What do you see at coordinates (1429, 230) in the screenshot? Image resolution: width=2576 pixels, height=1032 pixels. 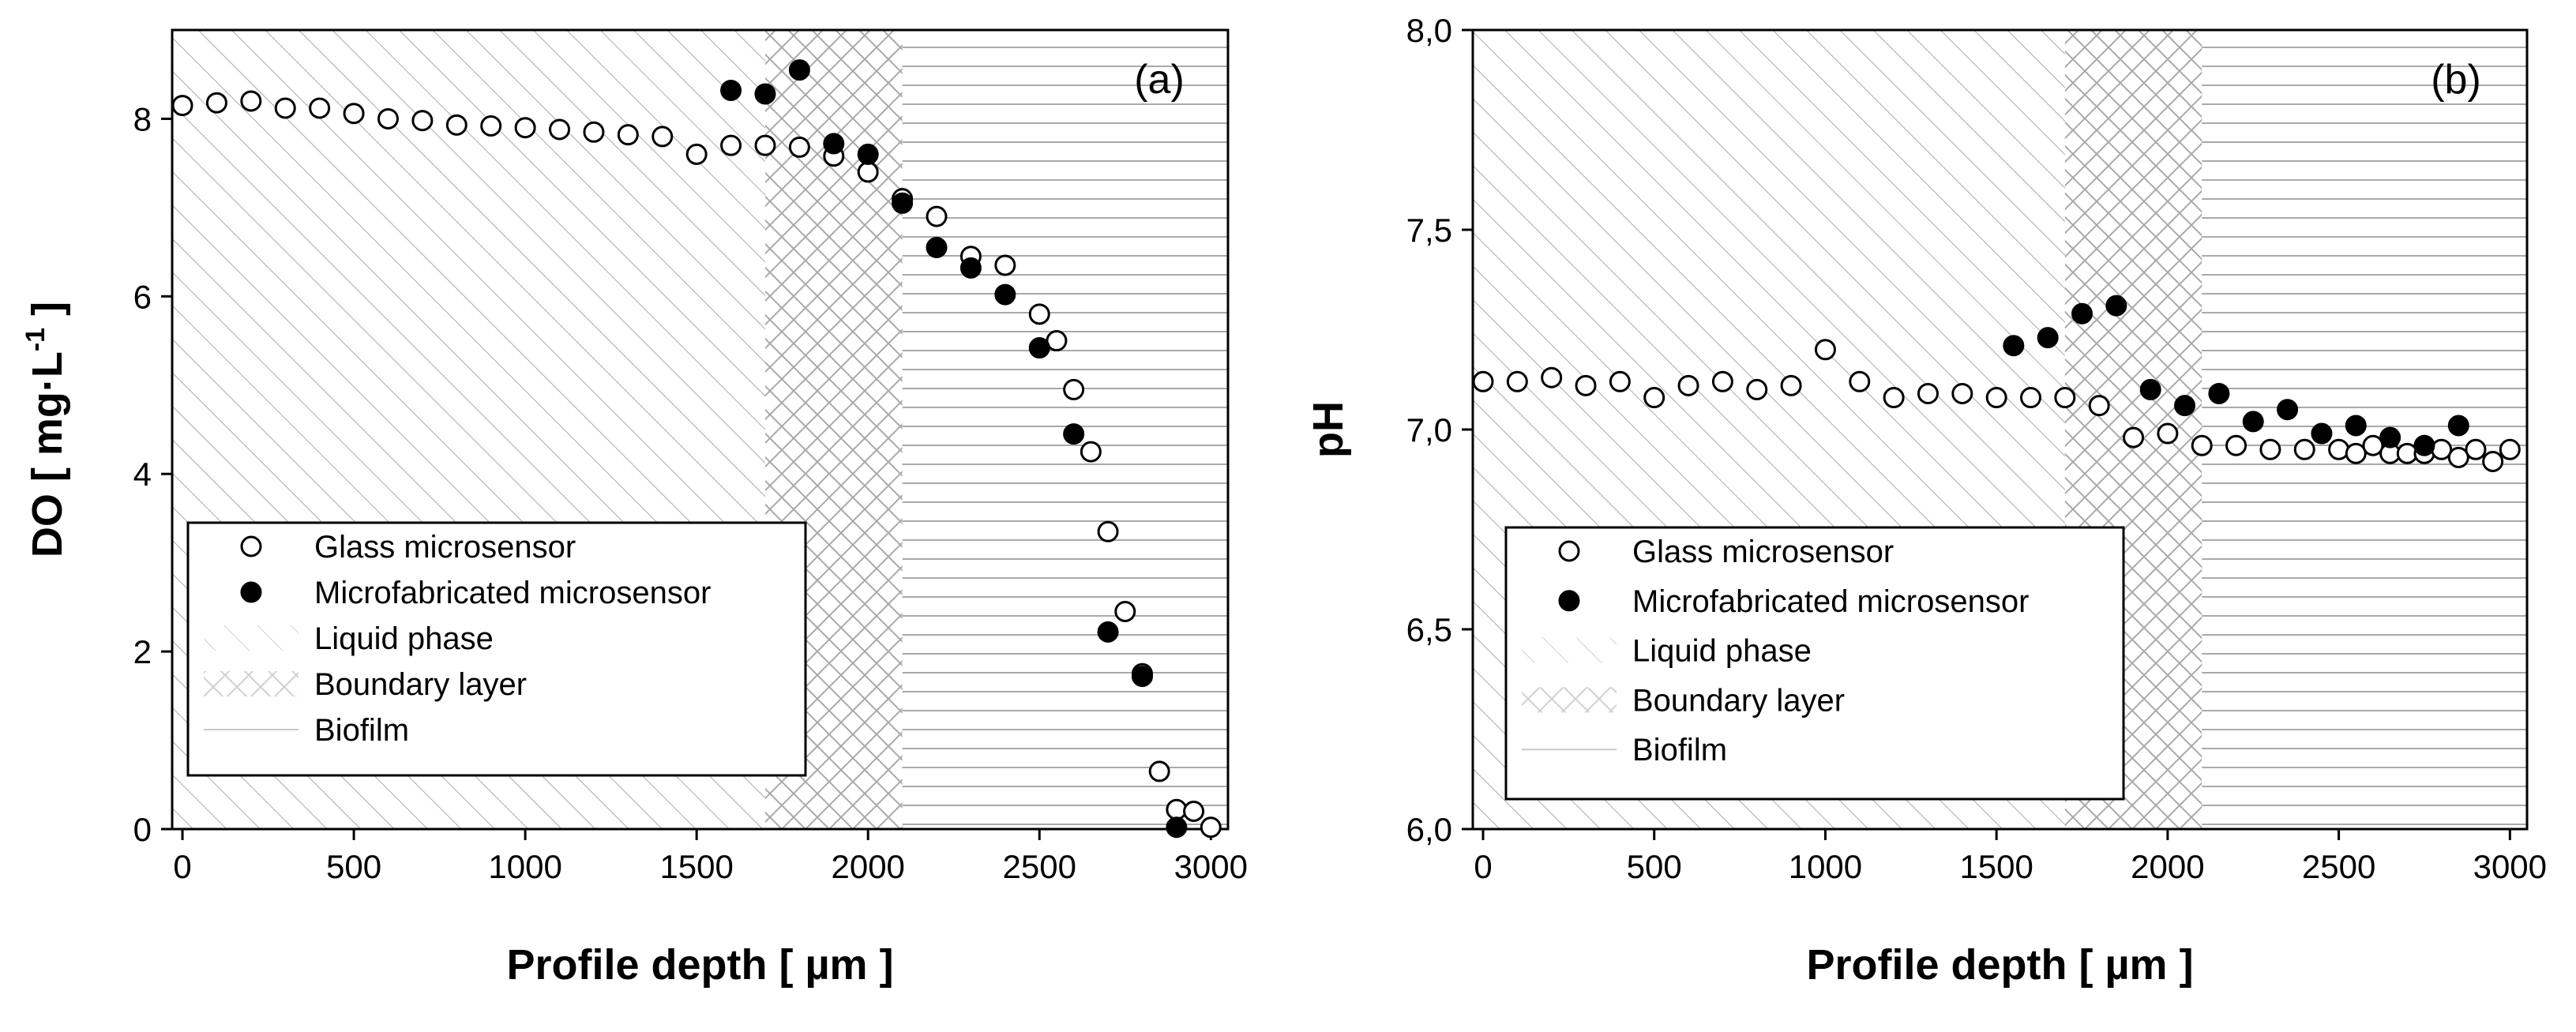 I see `y-tick-label: 7,5` at bounding box center [1429, 230].